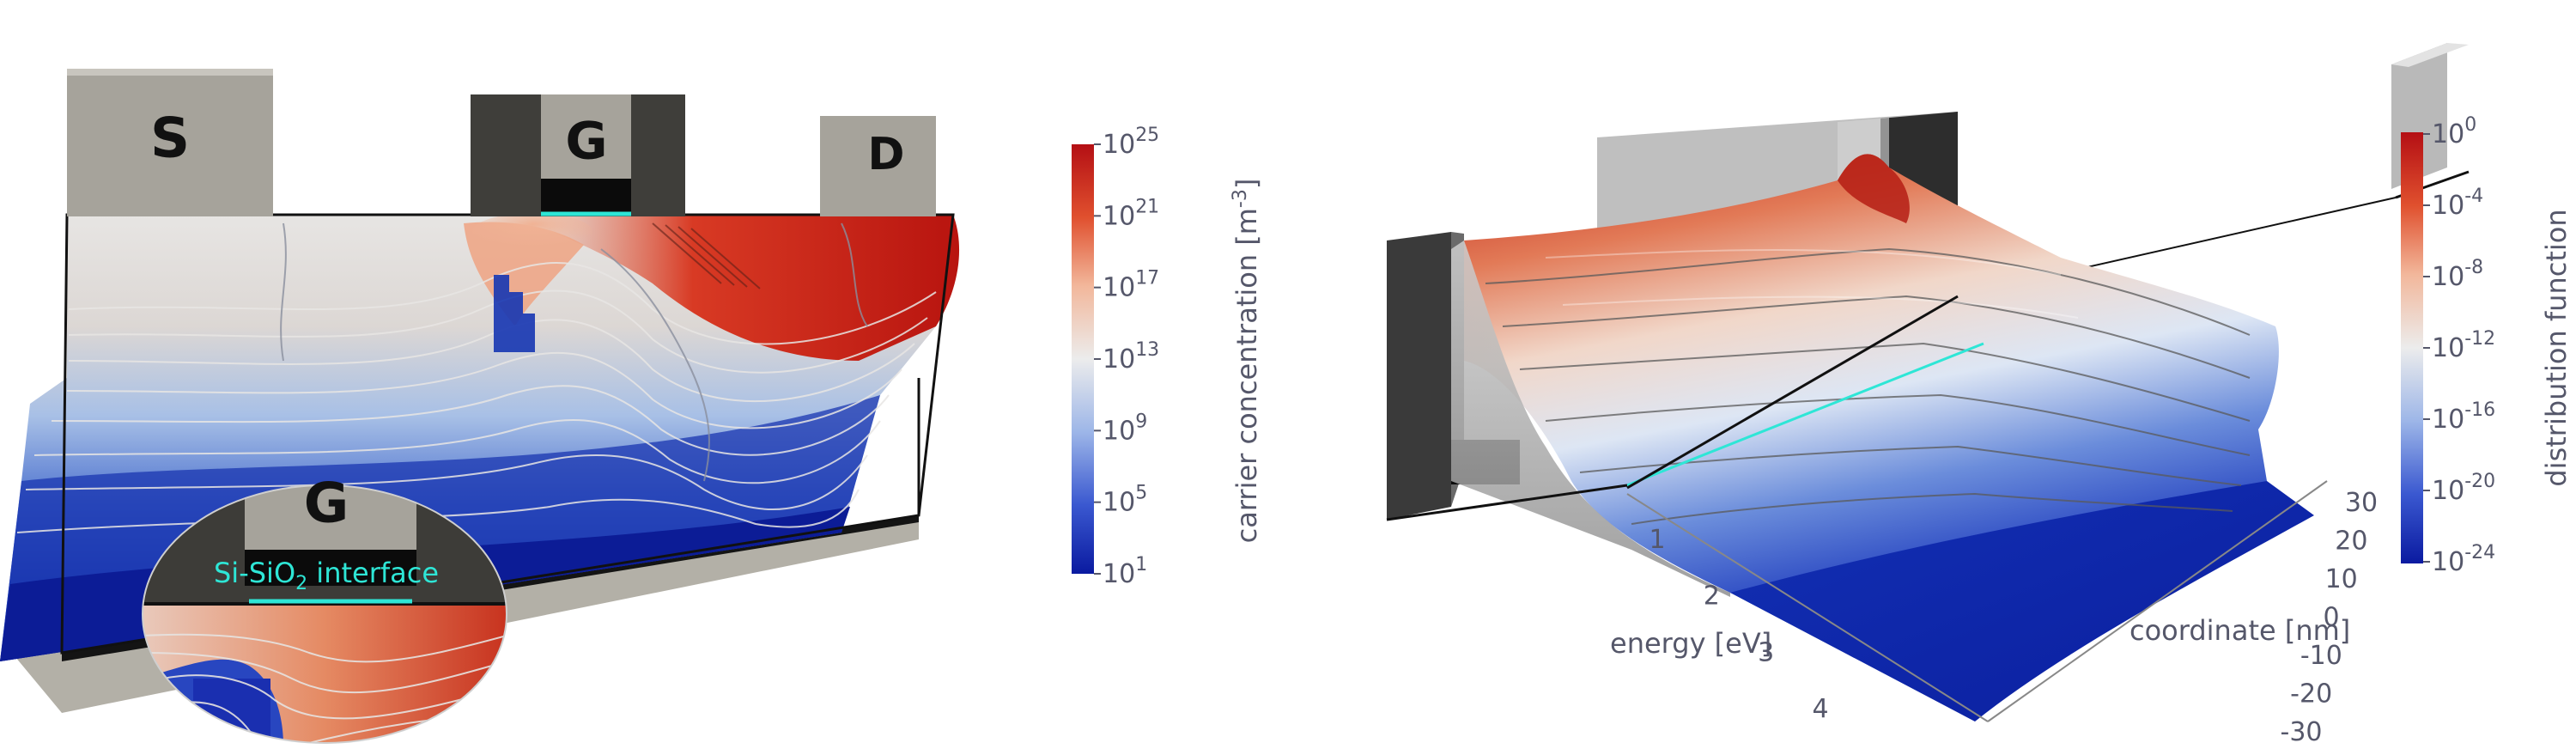  What do you see at coordinates (2351, 542) in the screenshot?
I see `coordinate-tick-label: 20` at bounding box center [2351, 542].